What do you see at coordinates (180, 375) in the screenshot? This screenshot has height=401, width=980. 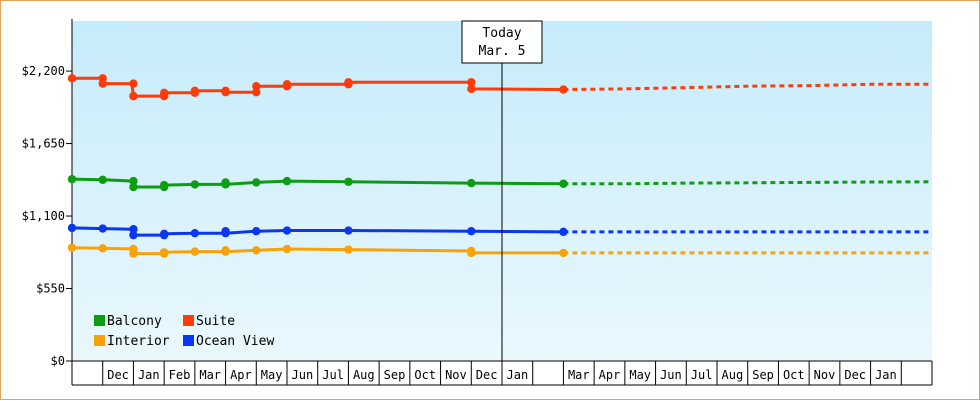 I see `month-label: Feb` at bounding box center [180, 375].